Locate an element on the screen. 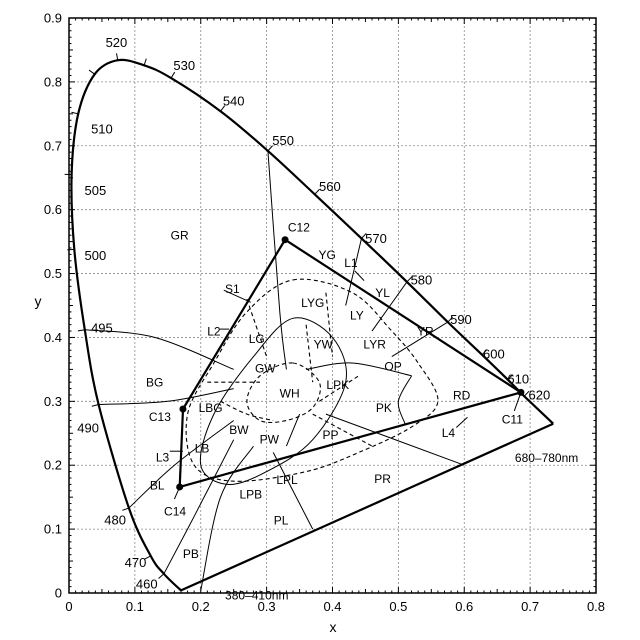 This screenshot has height=640, width=640. region-label: LYR is located at coordinates (374, 344).